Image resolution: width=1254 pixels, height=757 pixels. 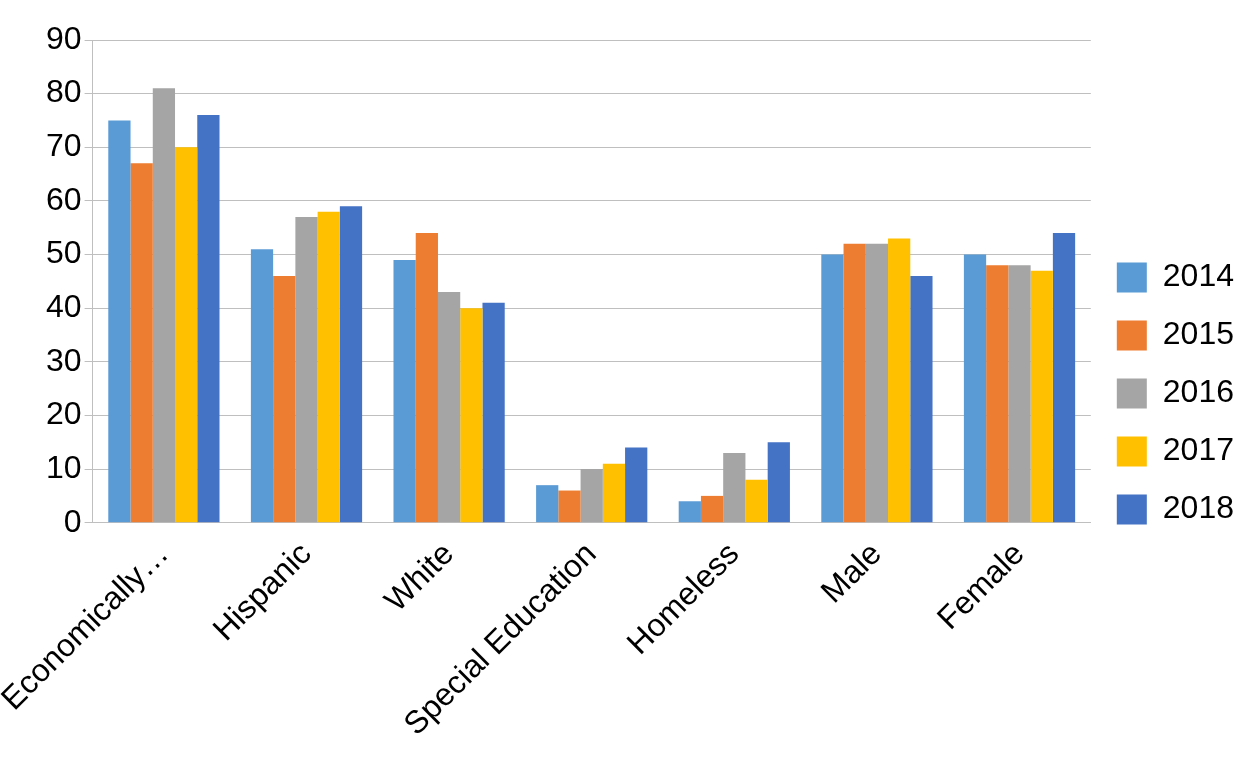 What do you see at coordinates (64, 91) in the screenshot?
I see `y-tick-label: 80` at bounding box center [64, 91].